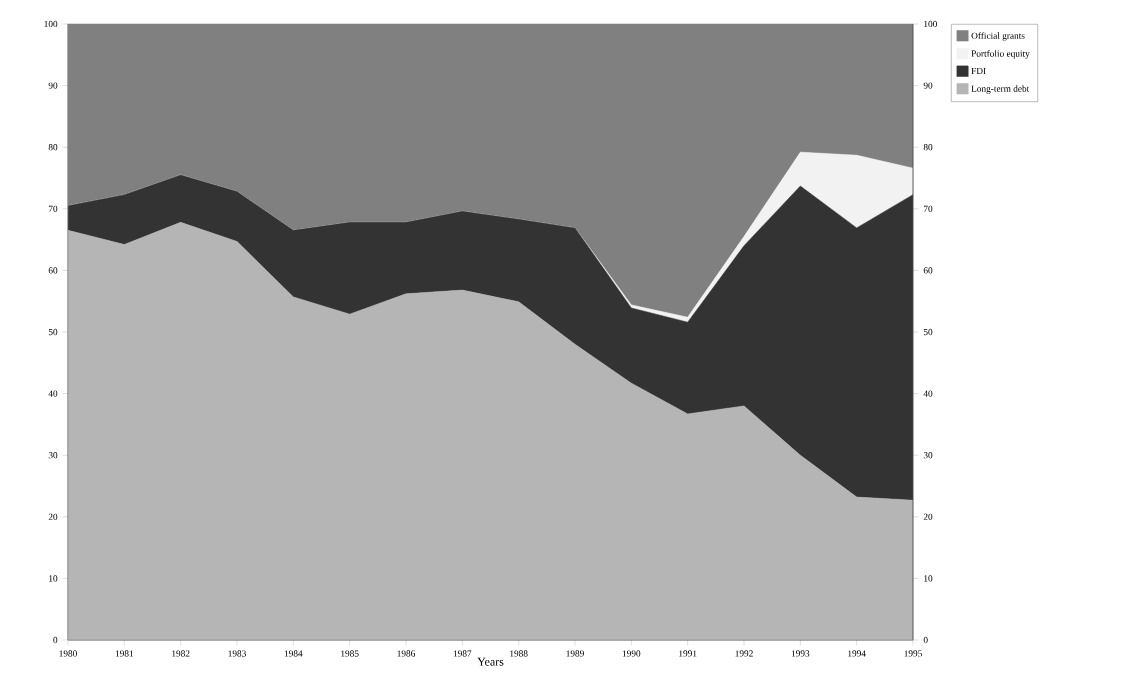  Describe the element at coordinates (406, 653) in the screenshot. I see `x-tick-label: 1986` at that location.